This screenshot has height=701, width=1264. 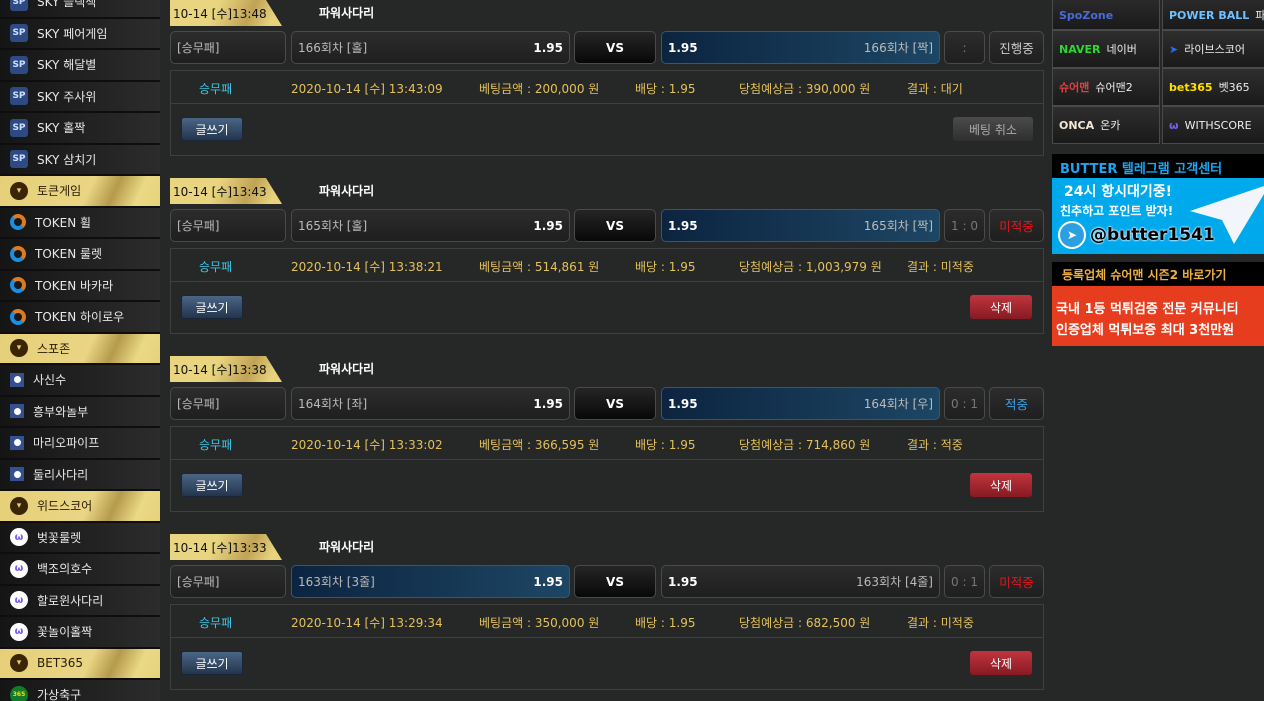 I want to click on sidebar-item: ω 할로윈사다리, so click(x=80, y=601).